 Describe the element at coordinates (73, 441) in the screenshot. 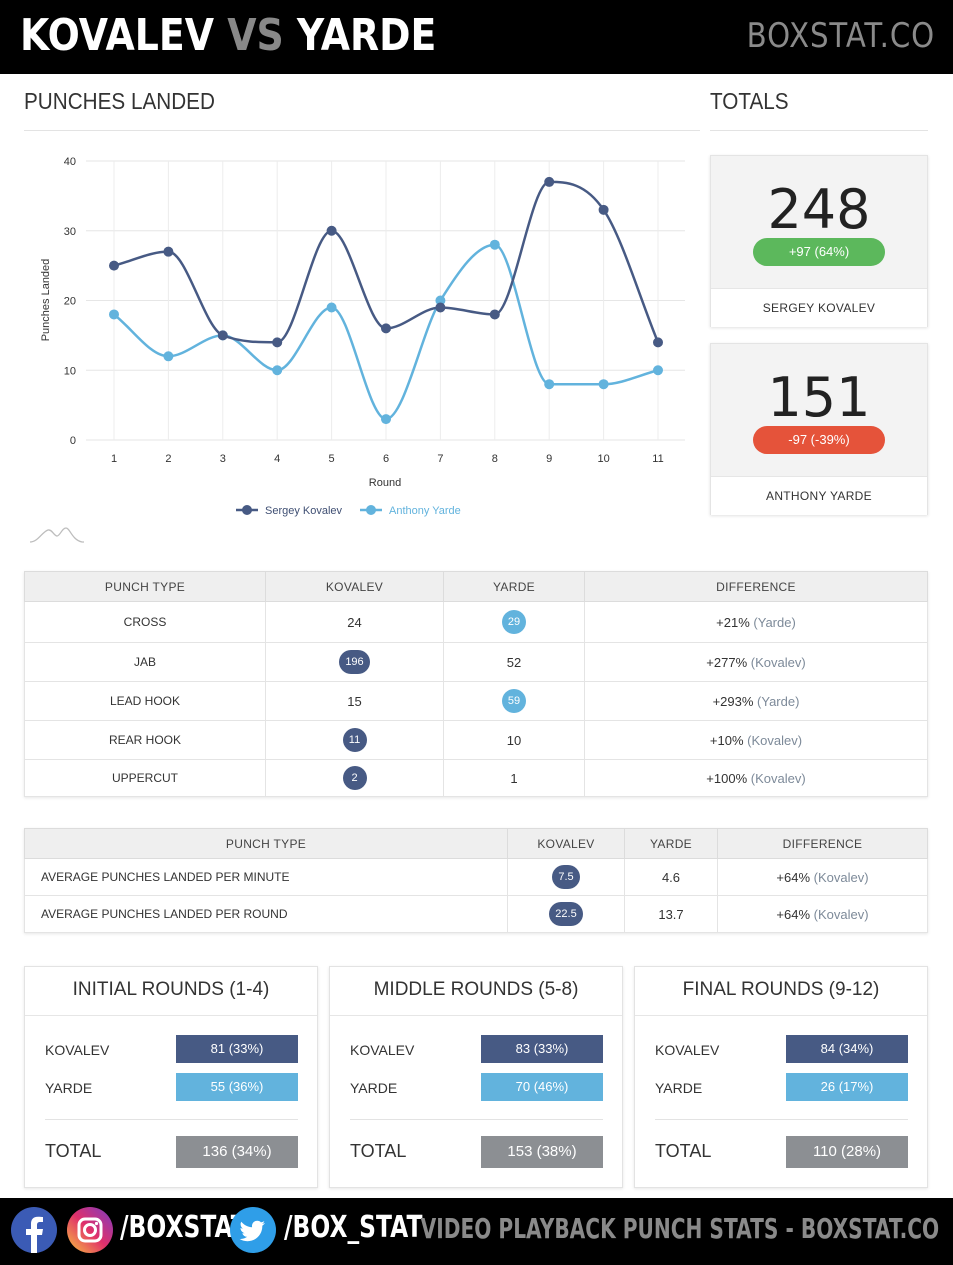

I see `y-tick-label: 0` at that location.